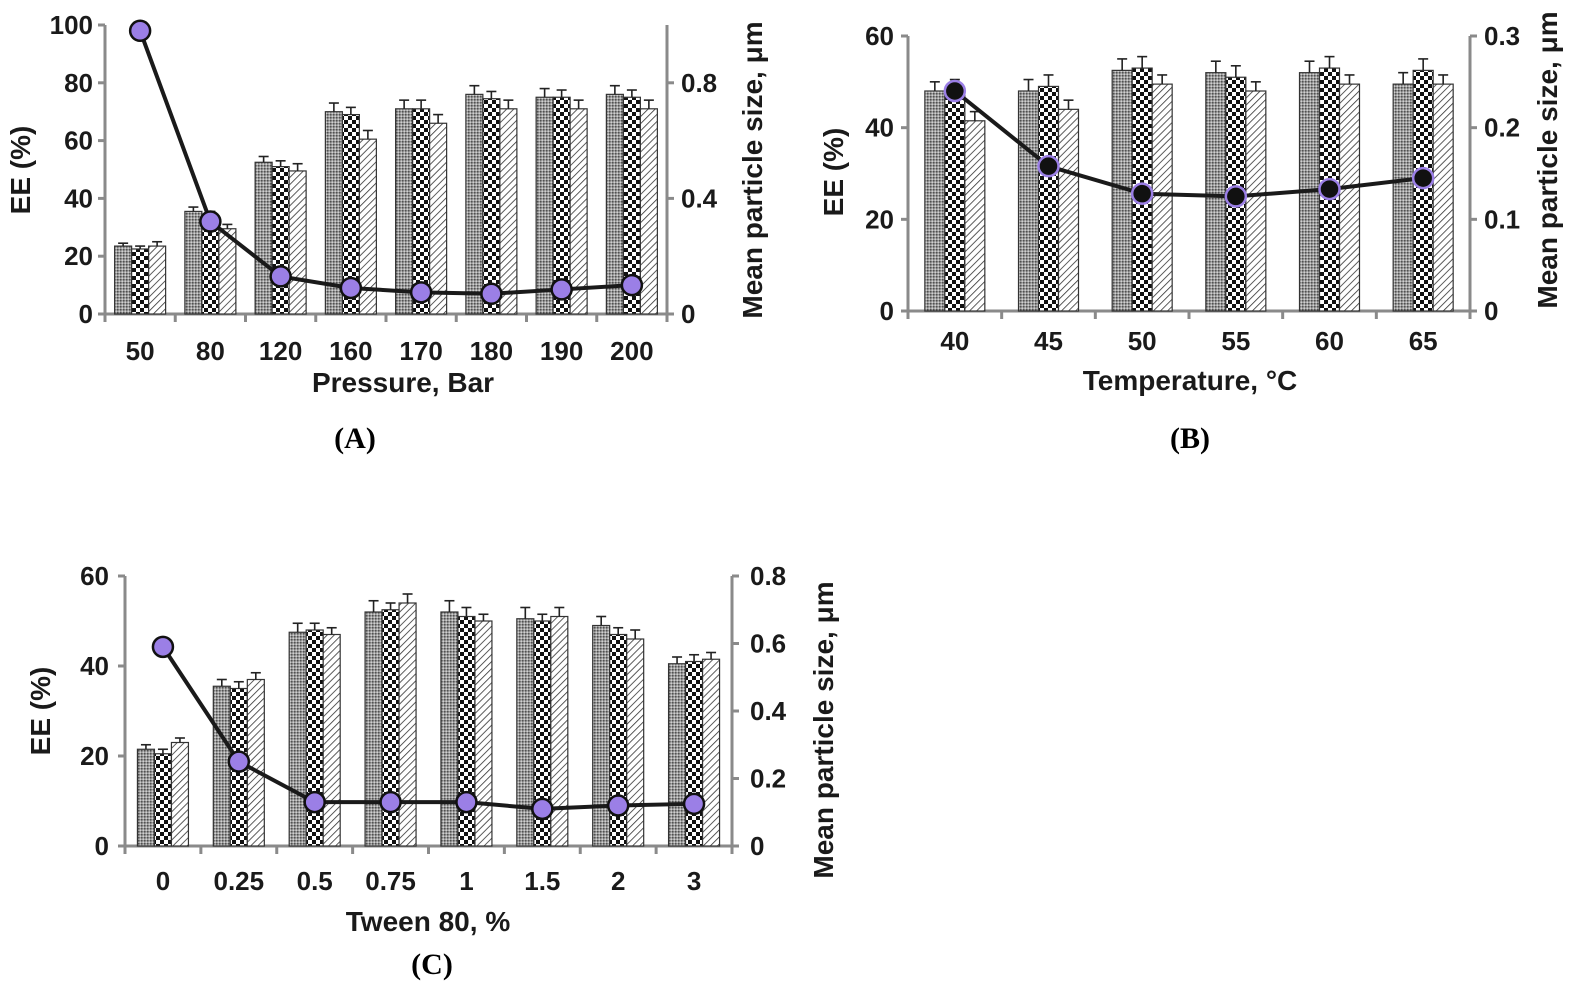  I want to click on x-tick-label: 0.5, so click(315, 881).